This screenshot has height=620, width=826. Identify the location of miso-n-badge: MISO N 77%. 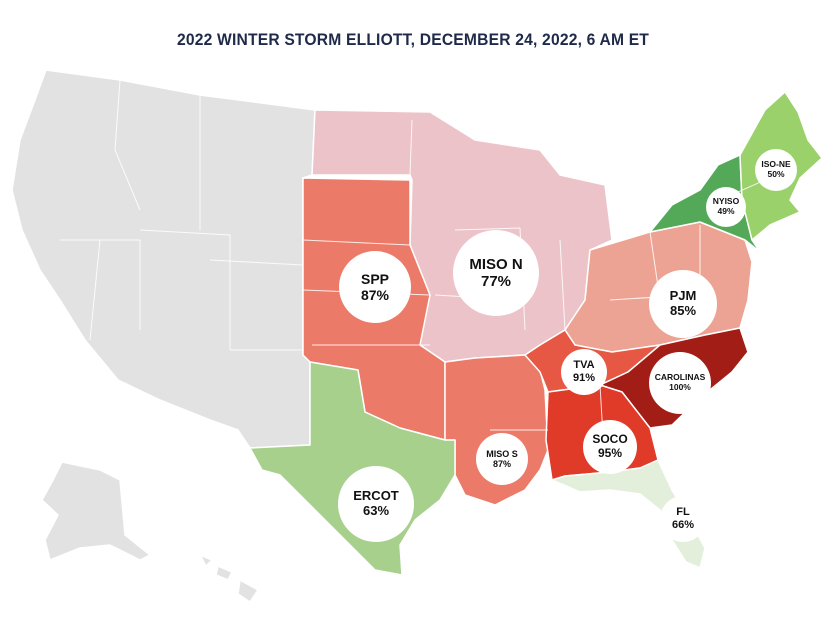
(496, 273).